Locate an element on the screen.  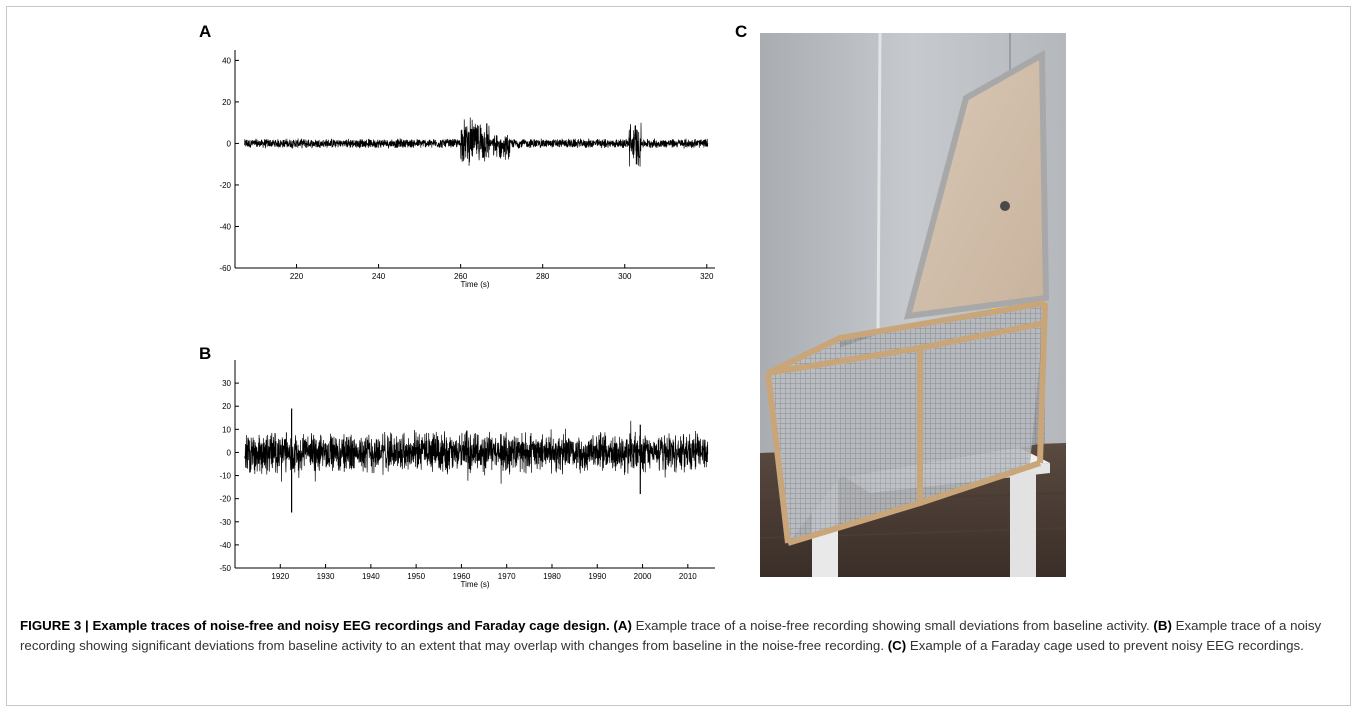
x-tick-label: 1970 is located at coordinates (507, 576).